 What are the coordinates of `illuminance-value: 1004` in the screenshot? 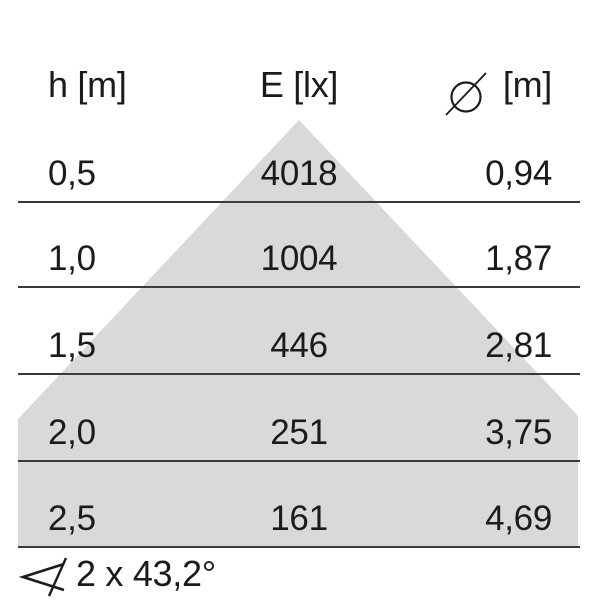 It's located at (299, 258).